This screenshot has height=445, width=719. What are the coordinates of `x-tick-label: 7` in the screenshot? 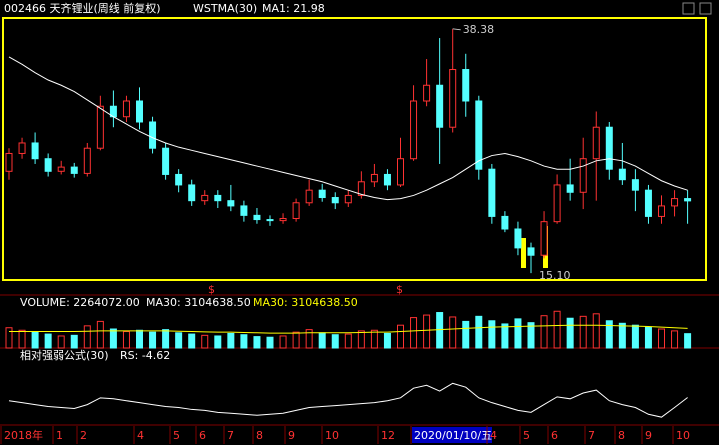 It's located at (591, 435).